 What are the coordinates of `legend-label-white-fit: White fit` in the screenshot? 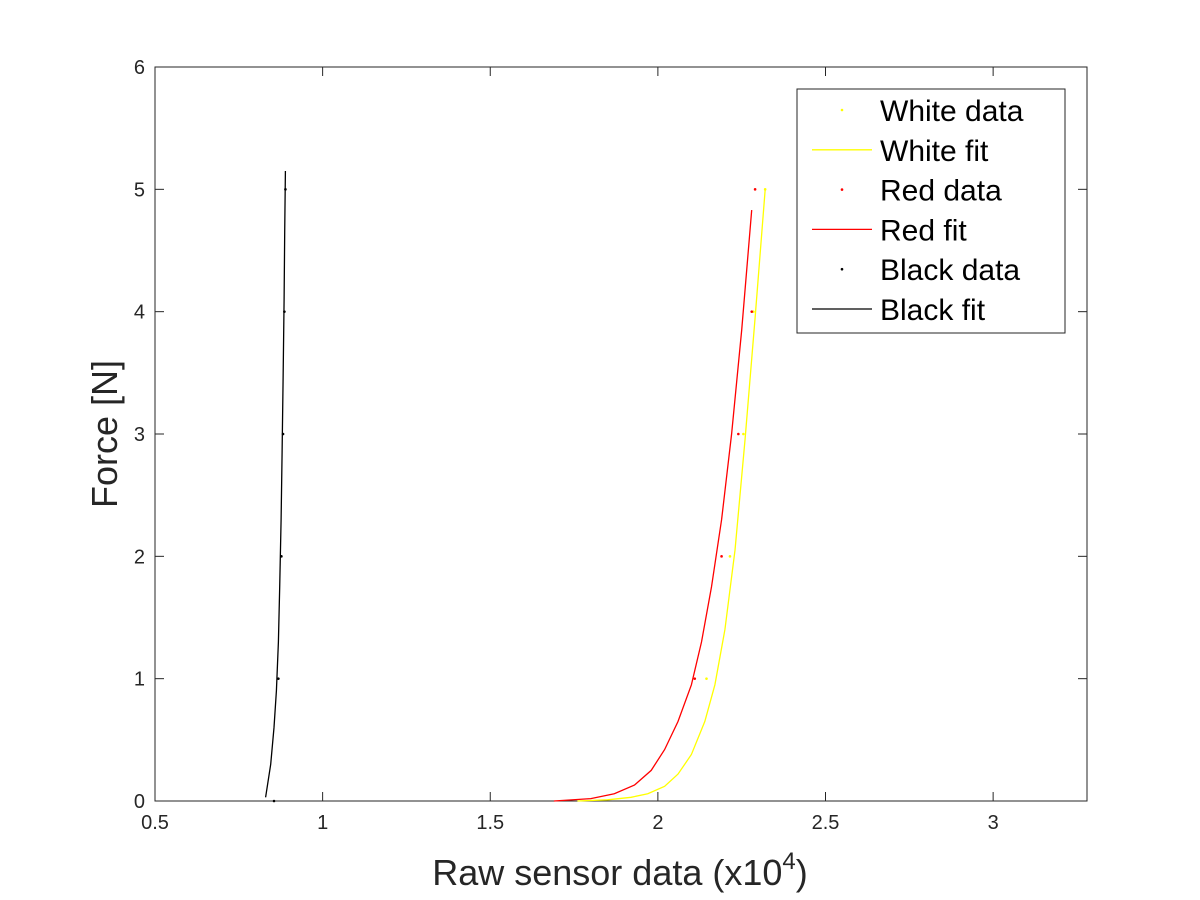 It's located at (934, 151).